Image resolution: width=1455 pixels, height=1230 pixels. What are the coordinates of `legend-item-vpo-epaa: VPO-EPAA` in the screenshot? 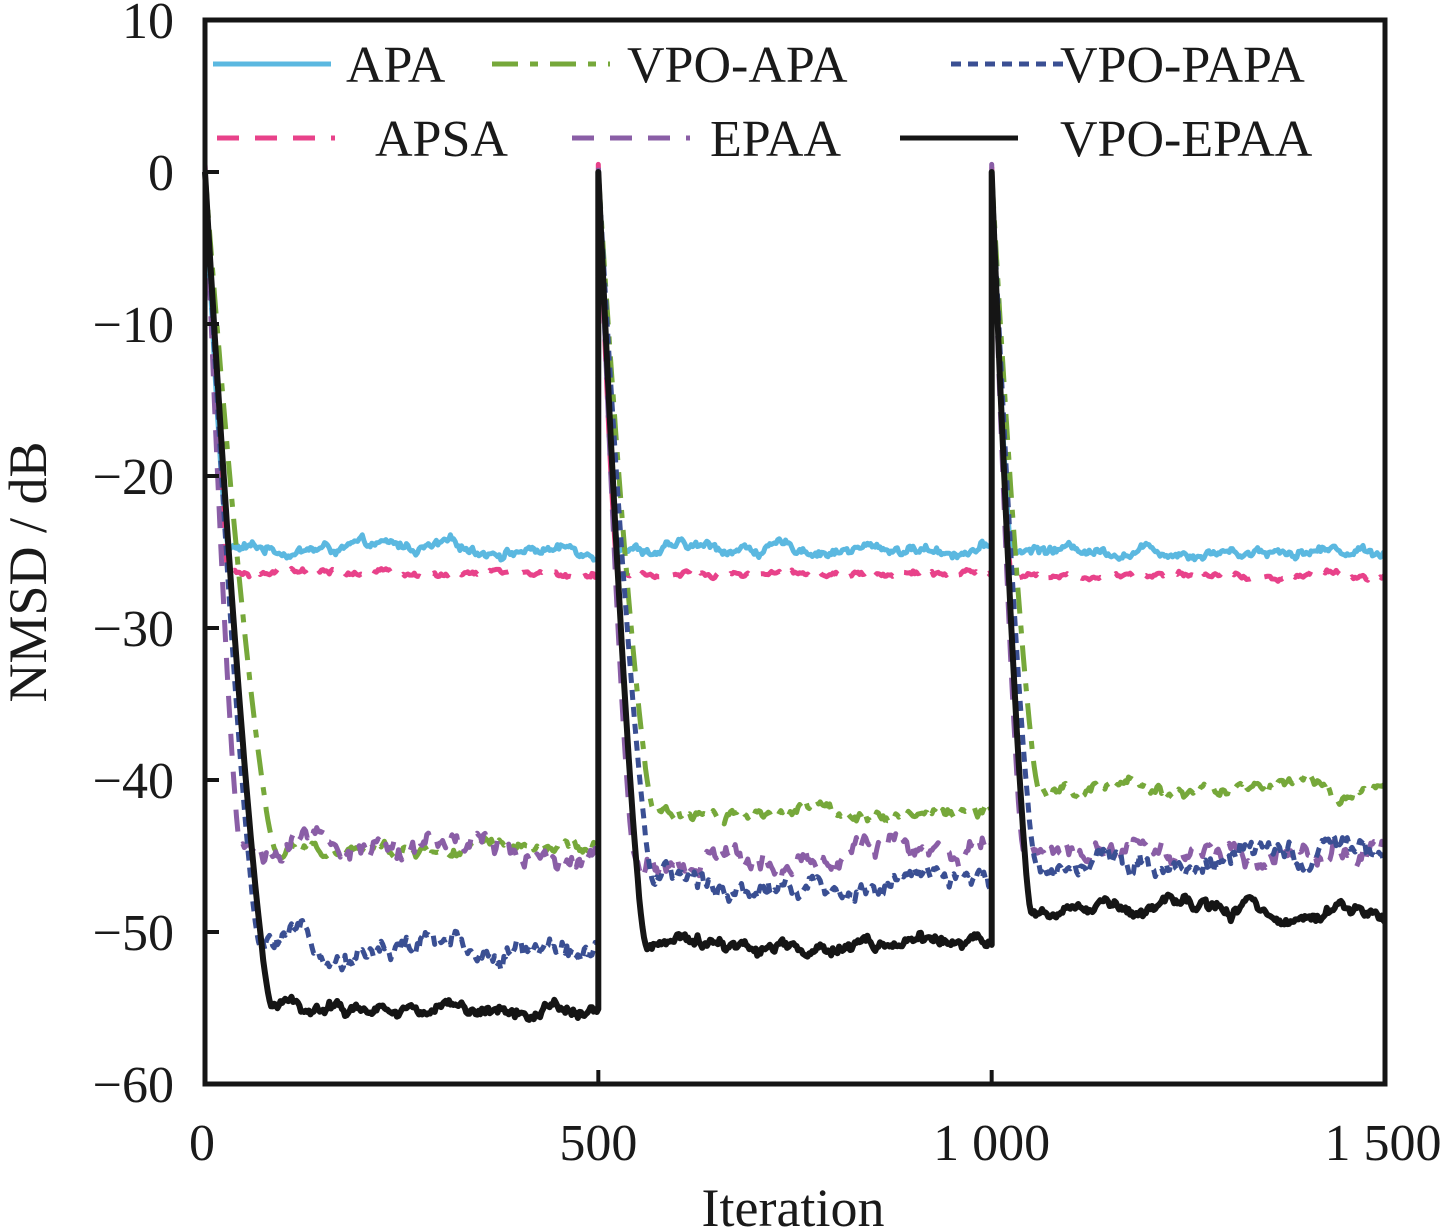 It's located at (1106, 139).